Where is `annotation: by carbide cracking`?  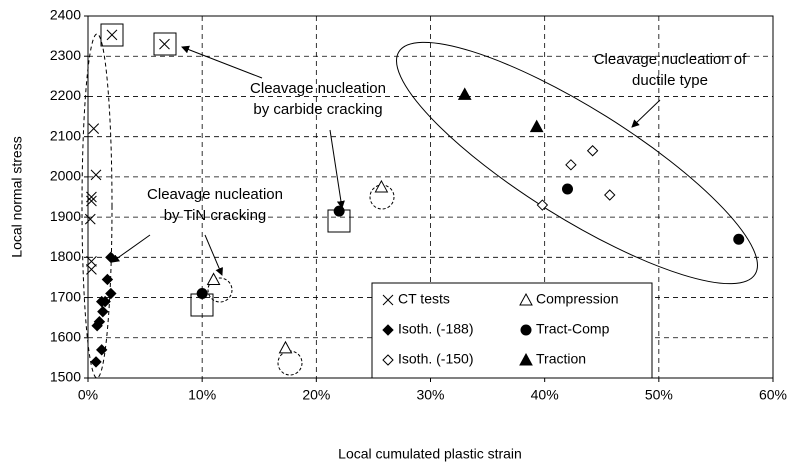 annotation: by carbide cracking is located at coordinates (317, 109).